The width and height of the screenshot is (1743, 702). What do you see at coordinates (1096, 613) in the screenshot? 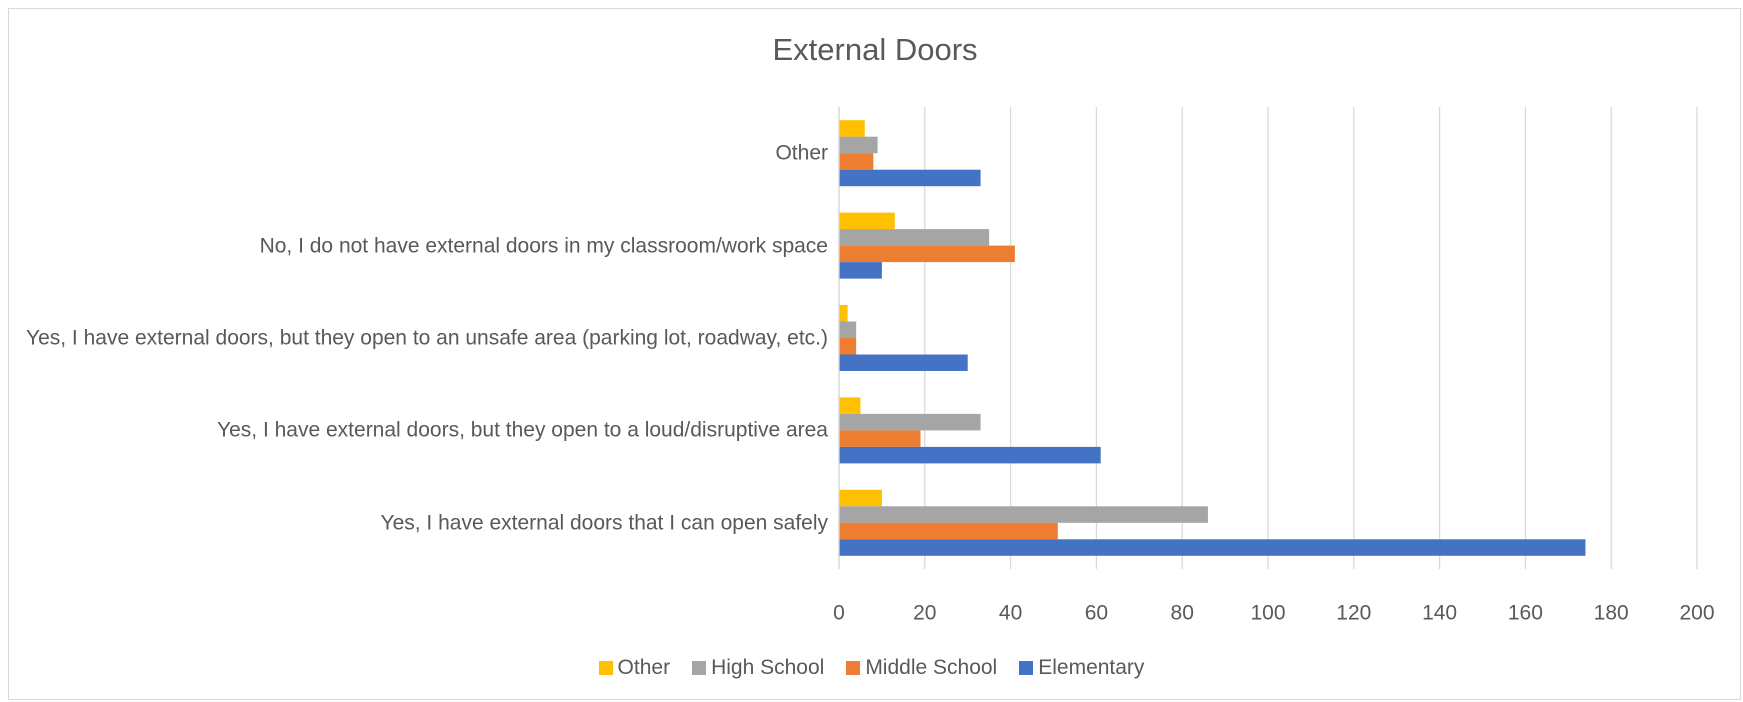
I see `x-tick-label: 60` at bounding box center [1096, 613].